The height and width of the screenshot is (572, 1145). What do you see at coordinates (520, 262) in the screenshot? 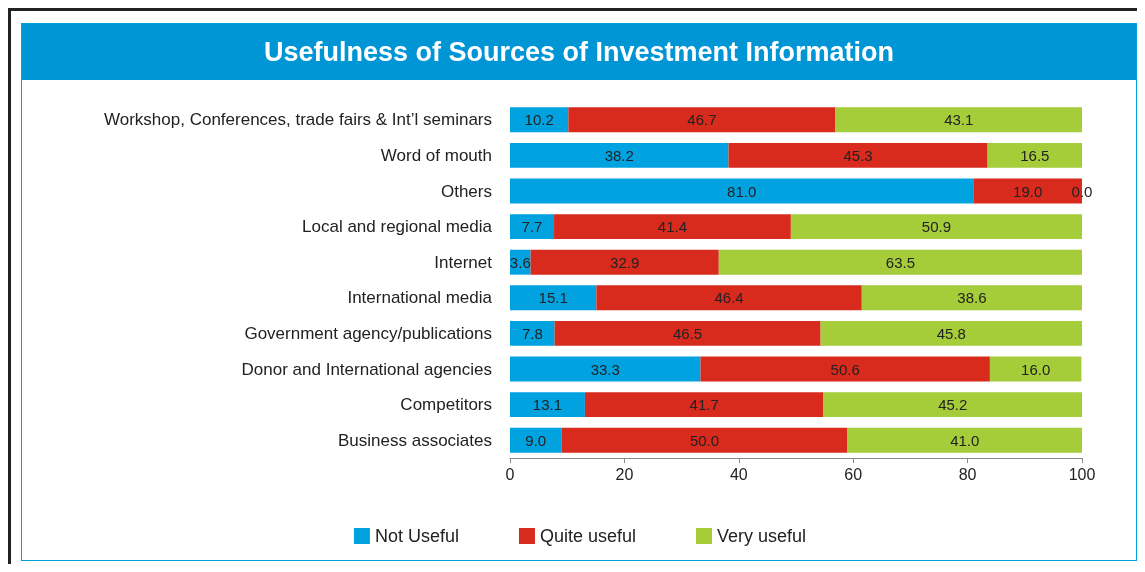
I see `data-label: 3.6` at bounding box center [520, 262].